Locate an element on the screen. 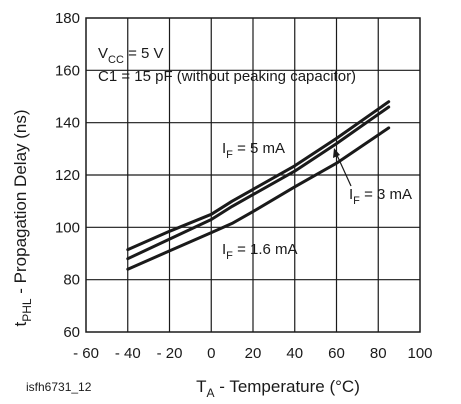 This screenshot has height=404, width=461. y-tick-label: 80 is located at coordinates (71, 280).